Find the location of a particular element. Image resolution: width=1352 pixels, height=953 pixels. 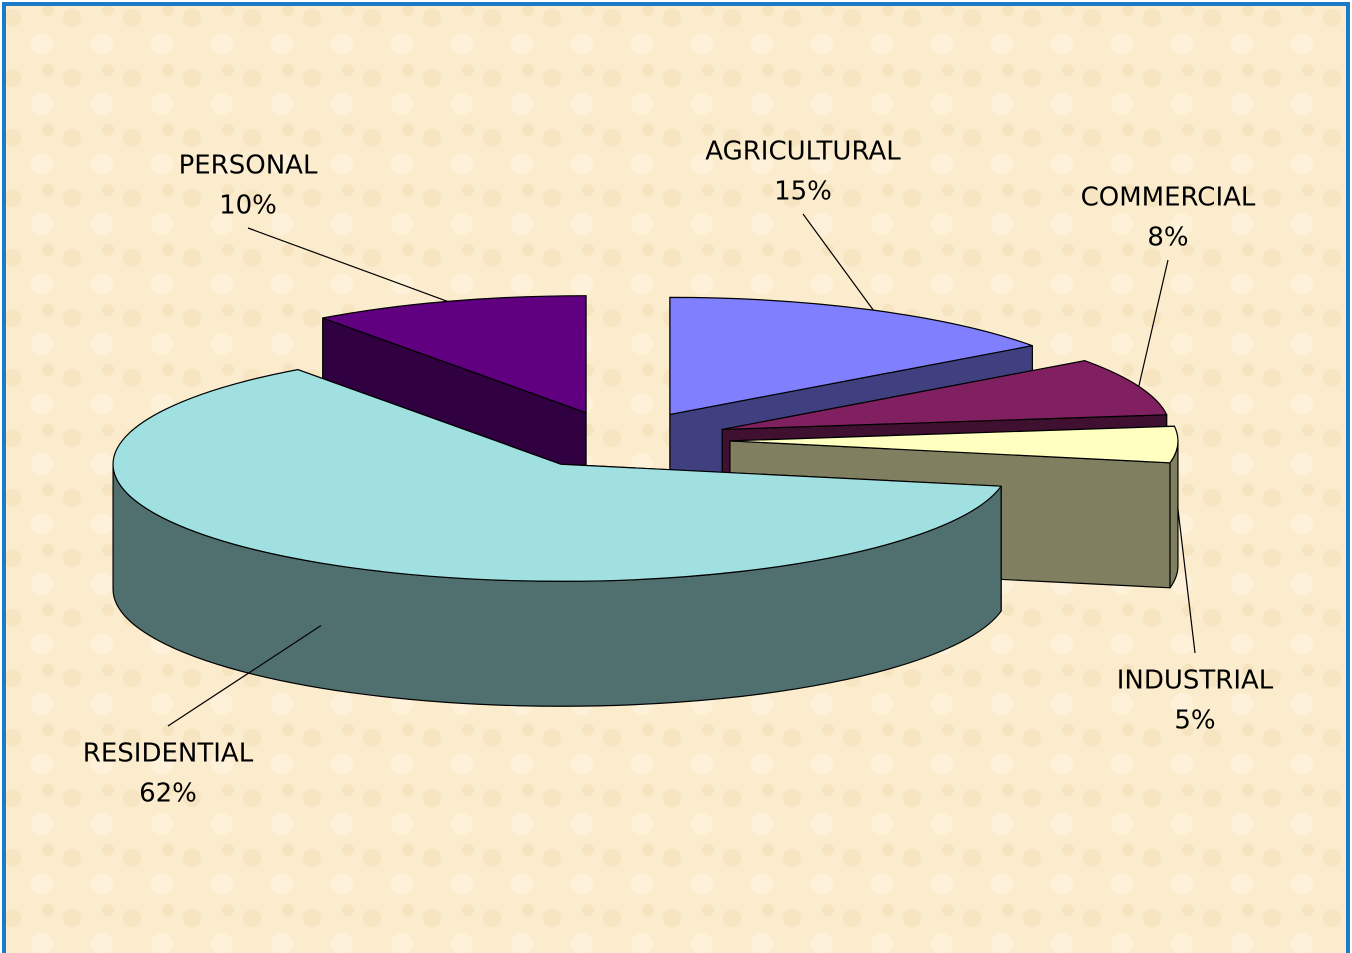

slice-label-name: RESIDENTIAL is located at coordinates (168, 754).